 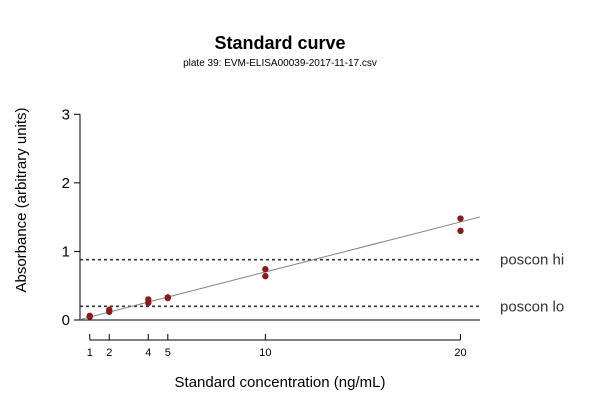 I want to click on chart-subtitle: plate 39: EVM-ELISA00039-2017-11-17.csv, so click(x=280, y=63).